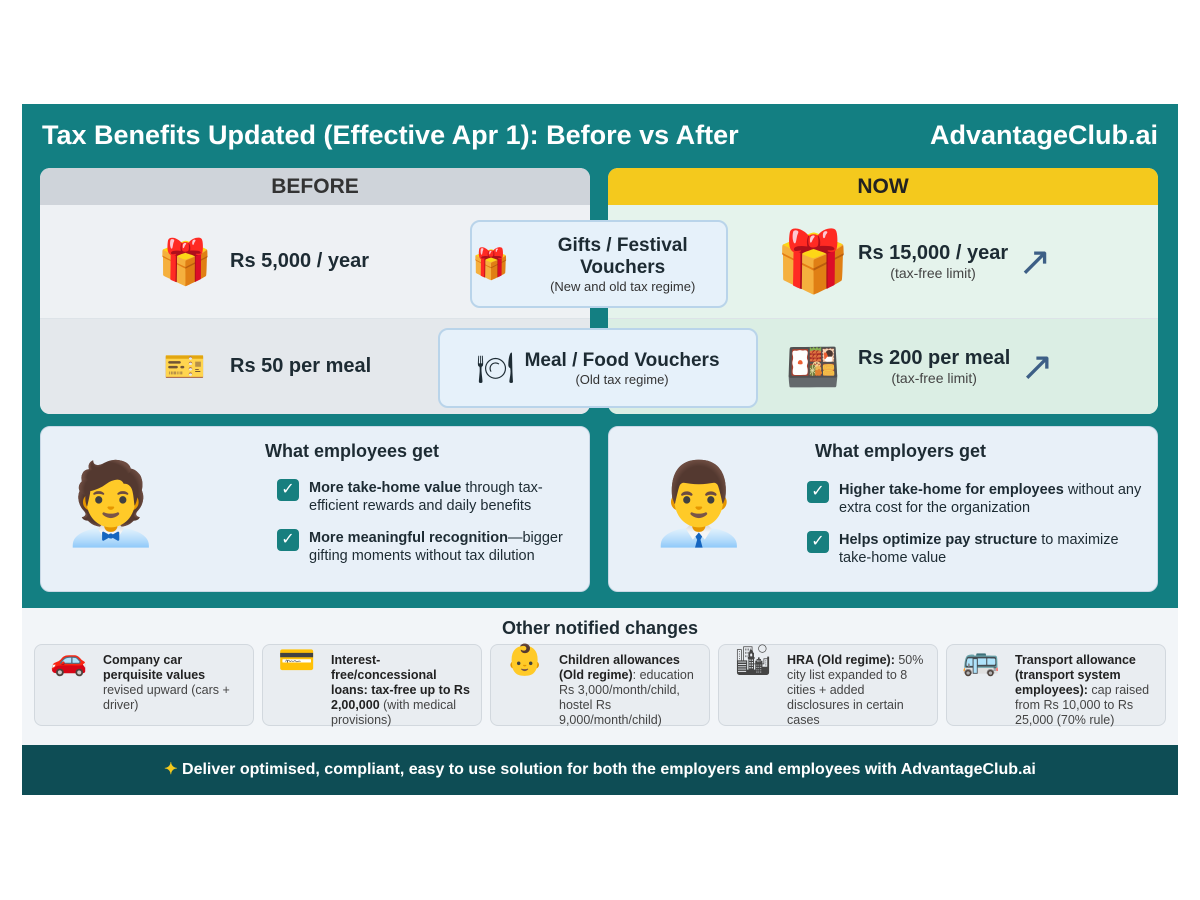  Describe the element at coordinates (1043, 135) in the screenshot. I see `brand-logo: AdvantageClub.ai` at that location.